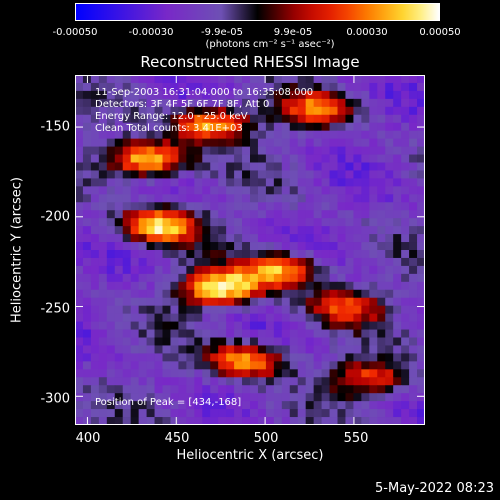  I want to click on peak-position-text: Position of Peak = [434,-168], so click(168, 402).